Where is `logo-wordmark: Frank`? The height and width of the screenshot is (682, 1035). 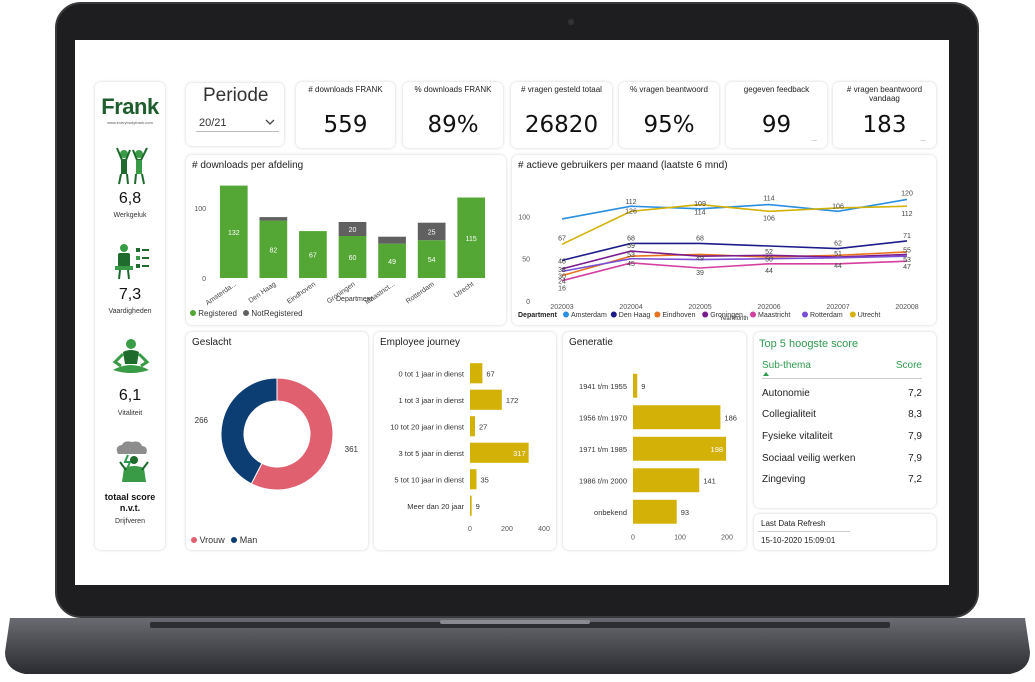 logo-wordmark: Frank is located at coordinates (130, 106).